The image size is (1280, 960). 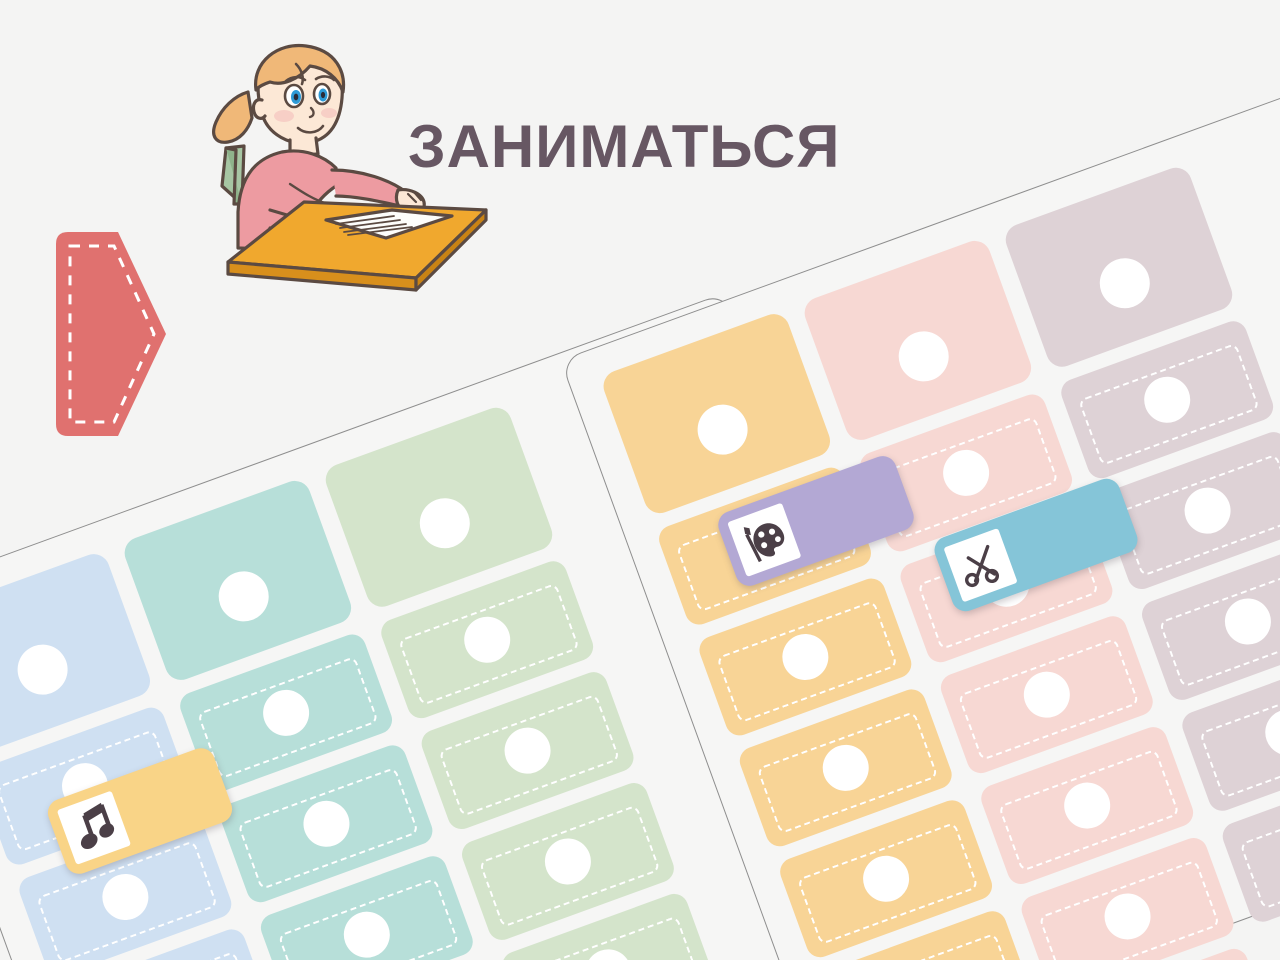 What do you see at coordinates (140, 811) in the screenshot?
I see `subject-card-music` at bounding box center [140, 811].